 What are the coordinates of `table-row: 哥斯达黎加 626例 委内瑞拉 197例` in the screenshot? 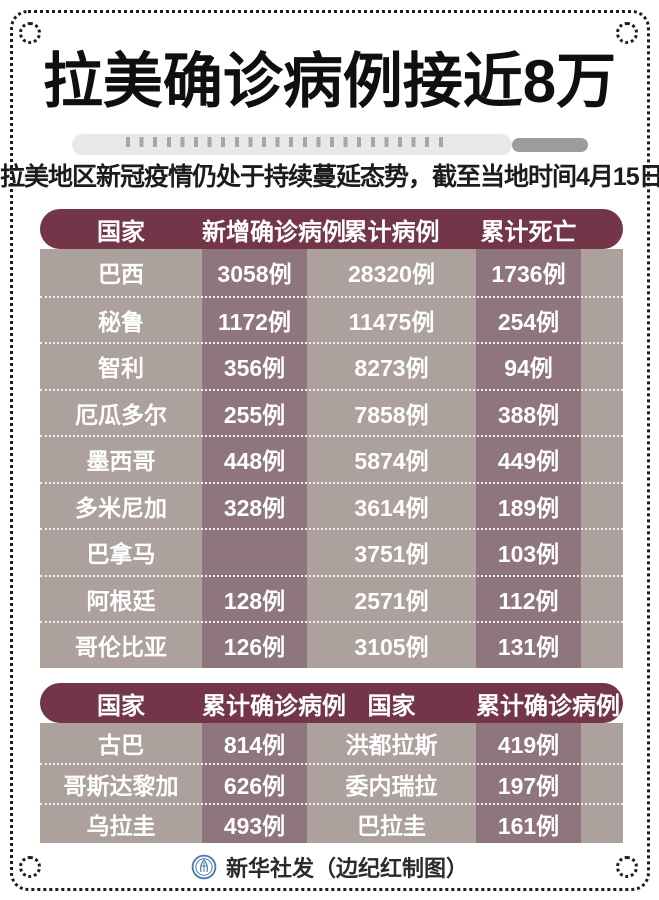 It's located at (331, 783).